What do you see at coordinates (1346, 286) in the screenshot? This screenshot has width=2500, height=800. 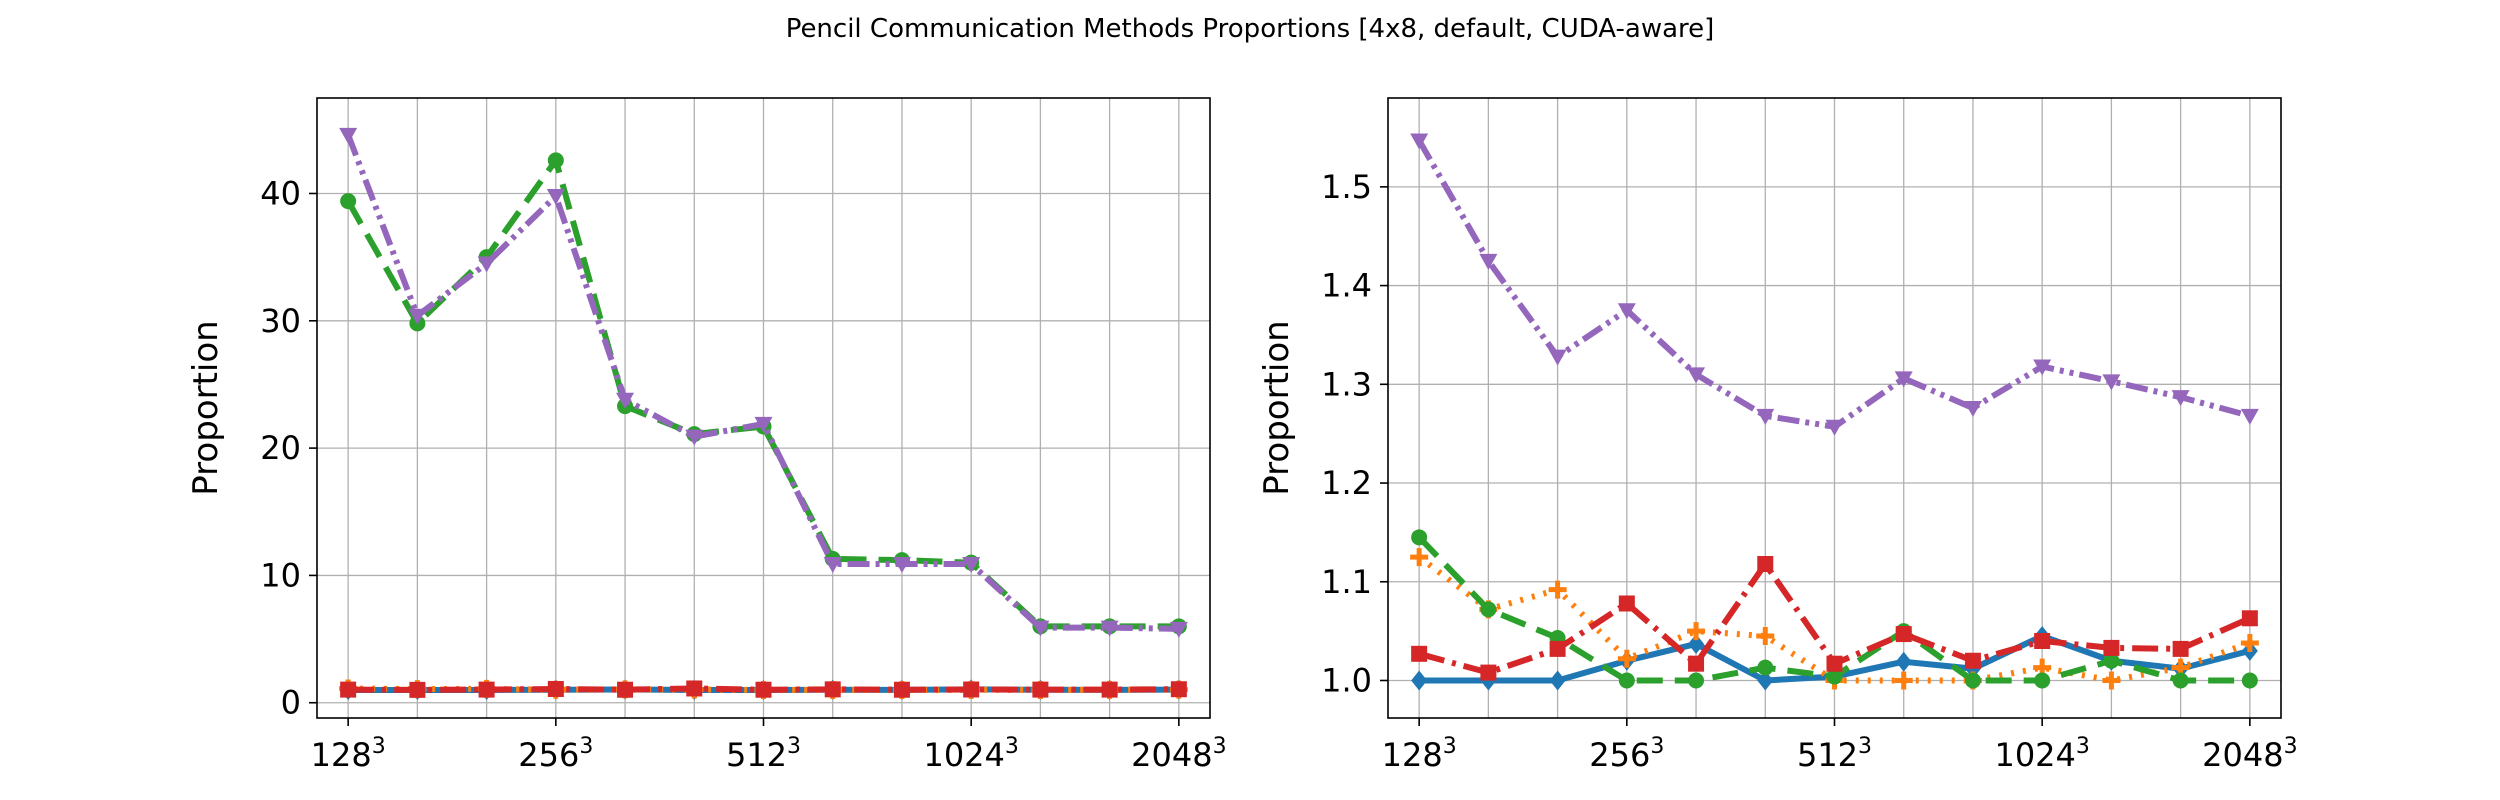 I see `y-tick-label: 1.4` at bounding box center [1346, 286].